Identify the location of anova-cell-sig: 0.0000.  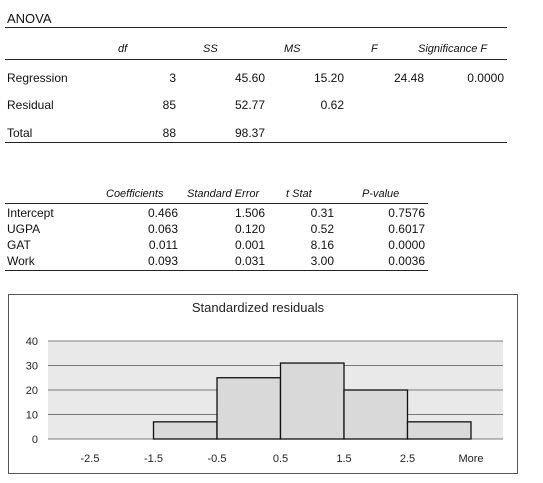
(485, 78).